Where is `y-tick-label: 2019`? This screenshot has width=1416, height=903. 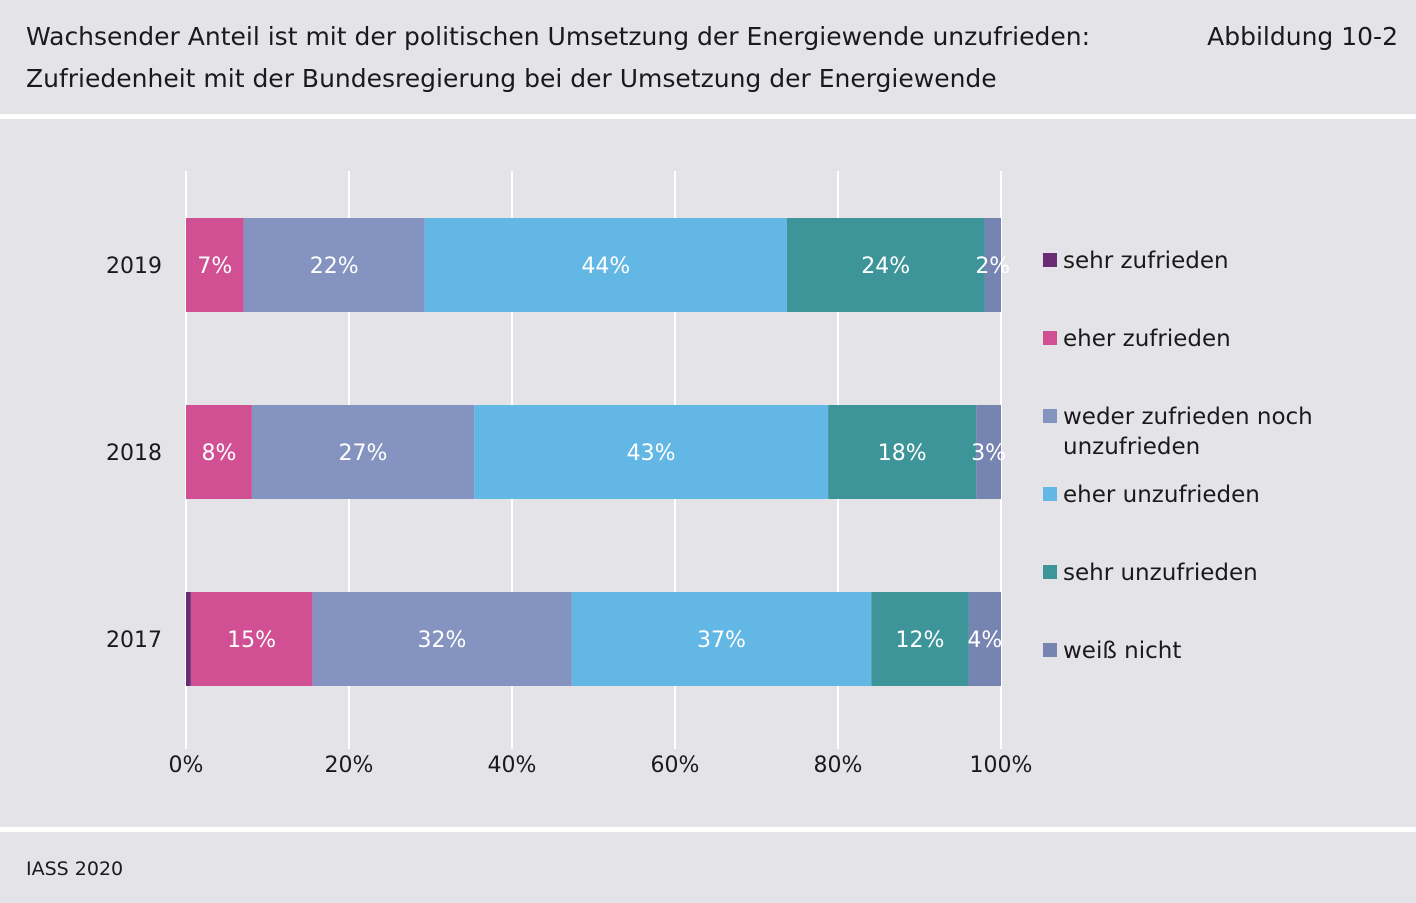 y-tick-label: 2019 is located at coordinates (134, 266).